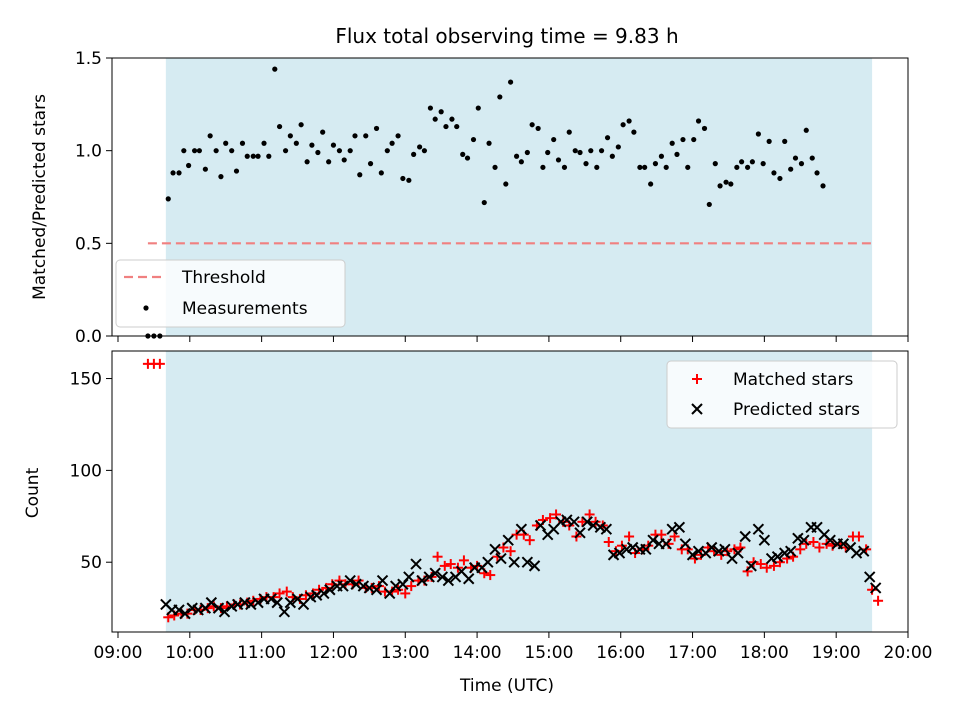 The width and height of the screenshot is (960, 720). Describe the element at coordinates (506, 36) in the screenshot. I see `chart-title: Flux total observing time = 9.83 h` at that location.